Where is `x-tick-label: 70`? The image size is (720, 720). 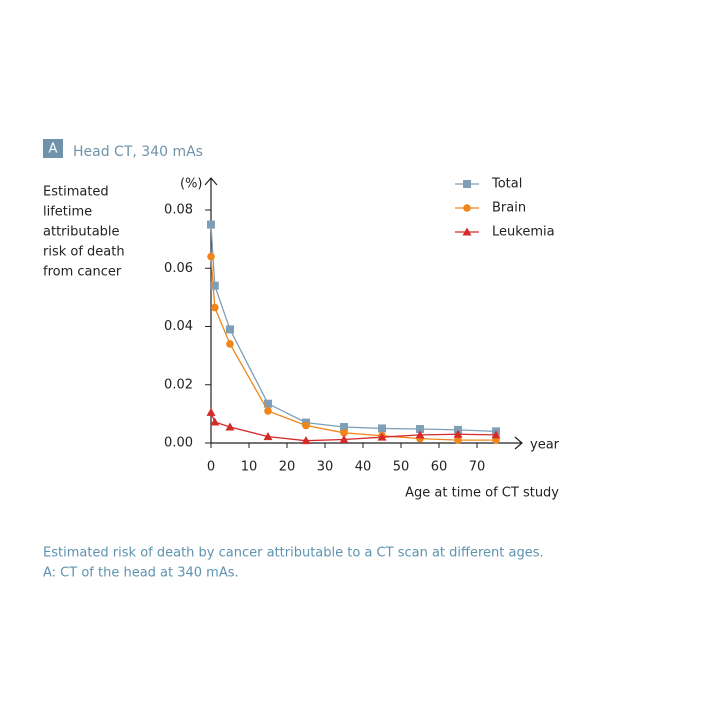 x-tick-label: 70 is located at coordinates (477, 467).